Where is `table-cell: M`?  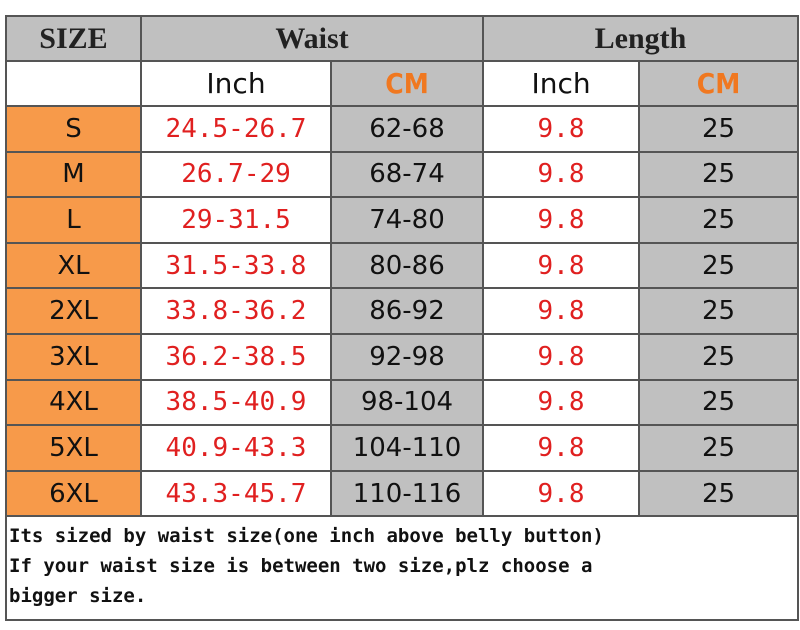 table-cell: M is located at coordinates (73, 174).